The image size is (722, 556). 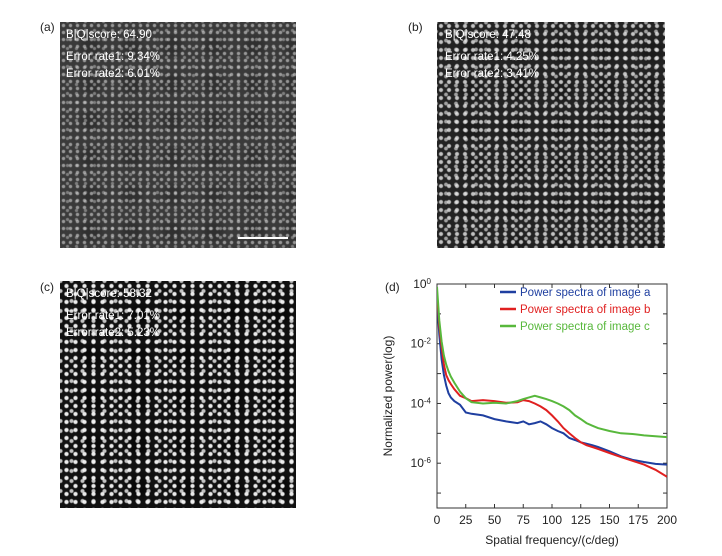 I want to click on series-line-a, so click(x=552, y=382).